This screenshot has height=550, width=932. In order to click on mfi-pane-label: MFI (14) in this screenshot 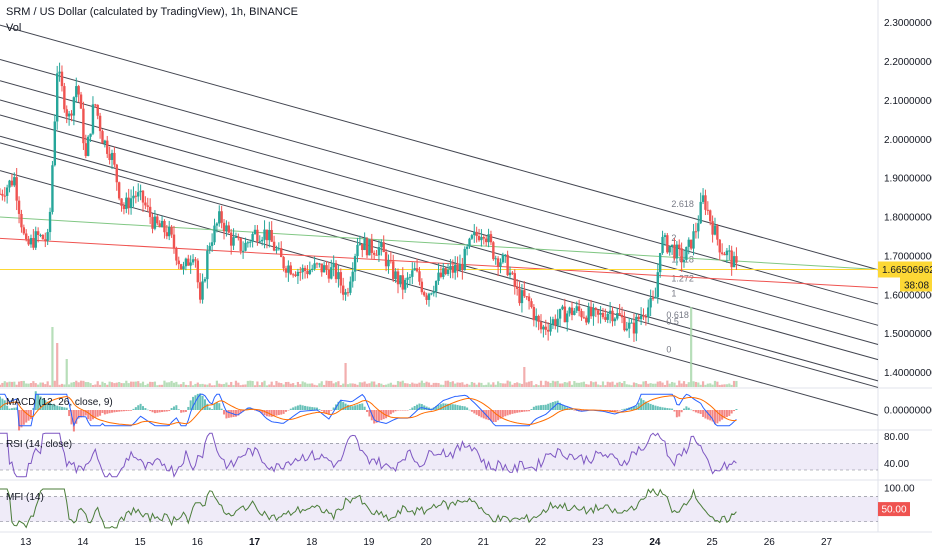, I will do `click(25, 497)`.